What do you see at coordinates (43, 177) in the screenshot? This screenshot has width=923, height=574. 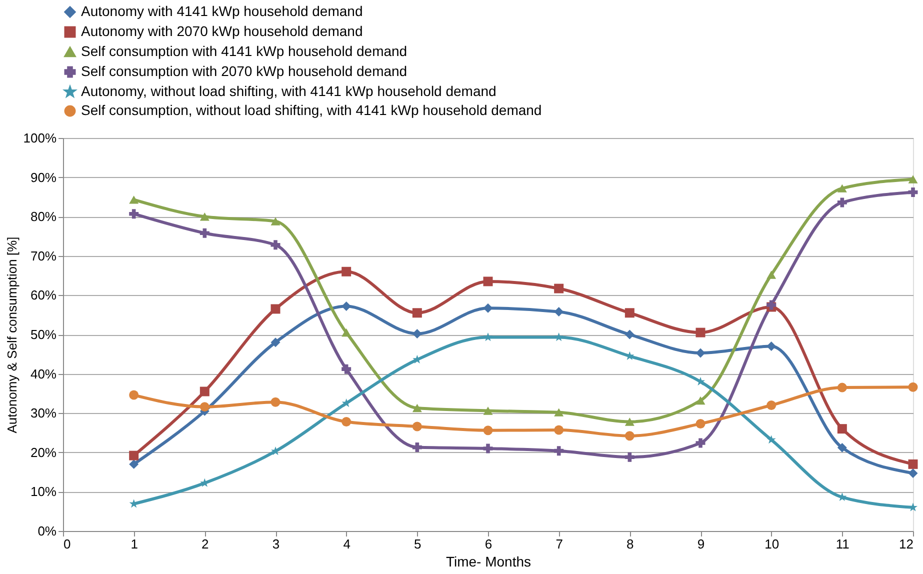 I see `y-tick-label: 90%` at bounding box center [43, 177].